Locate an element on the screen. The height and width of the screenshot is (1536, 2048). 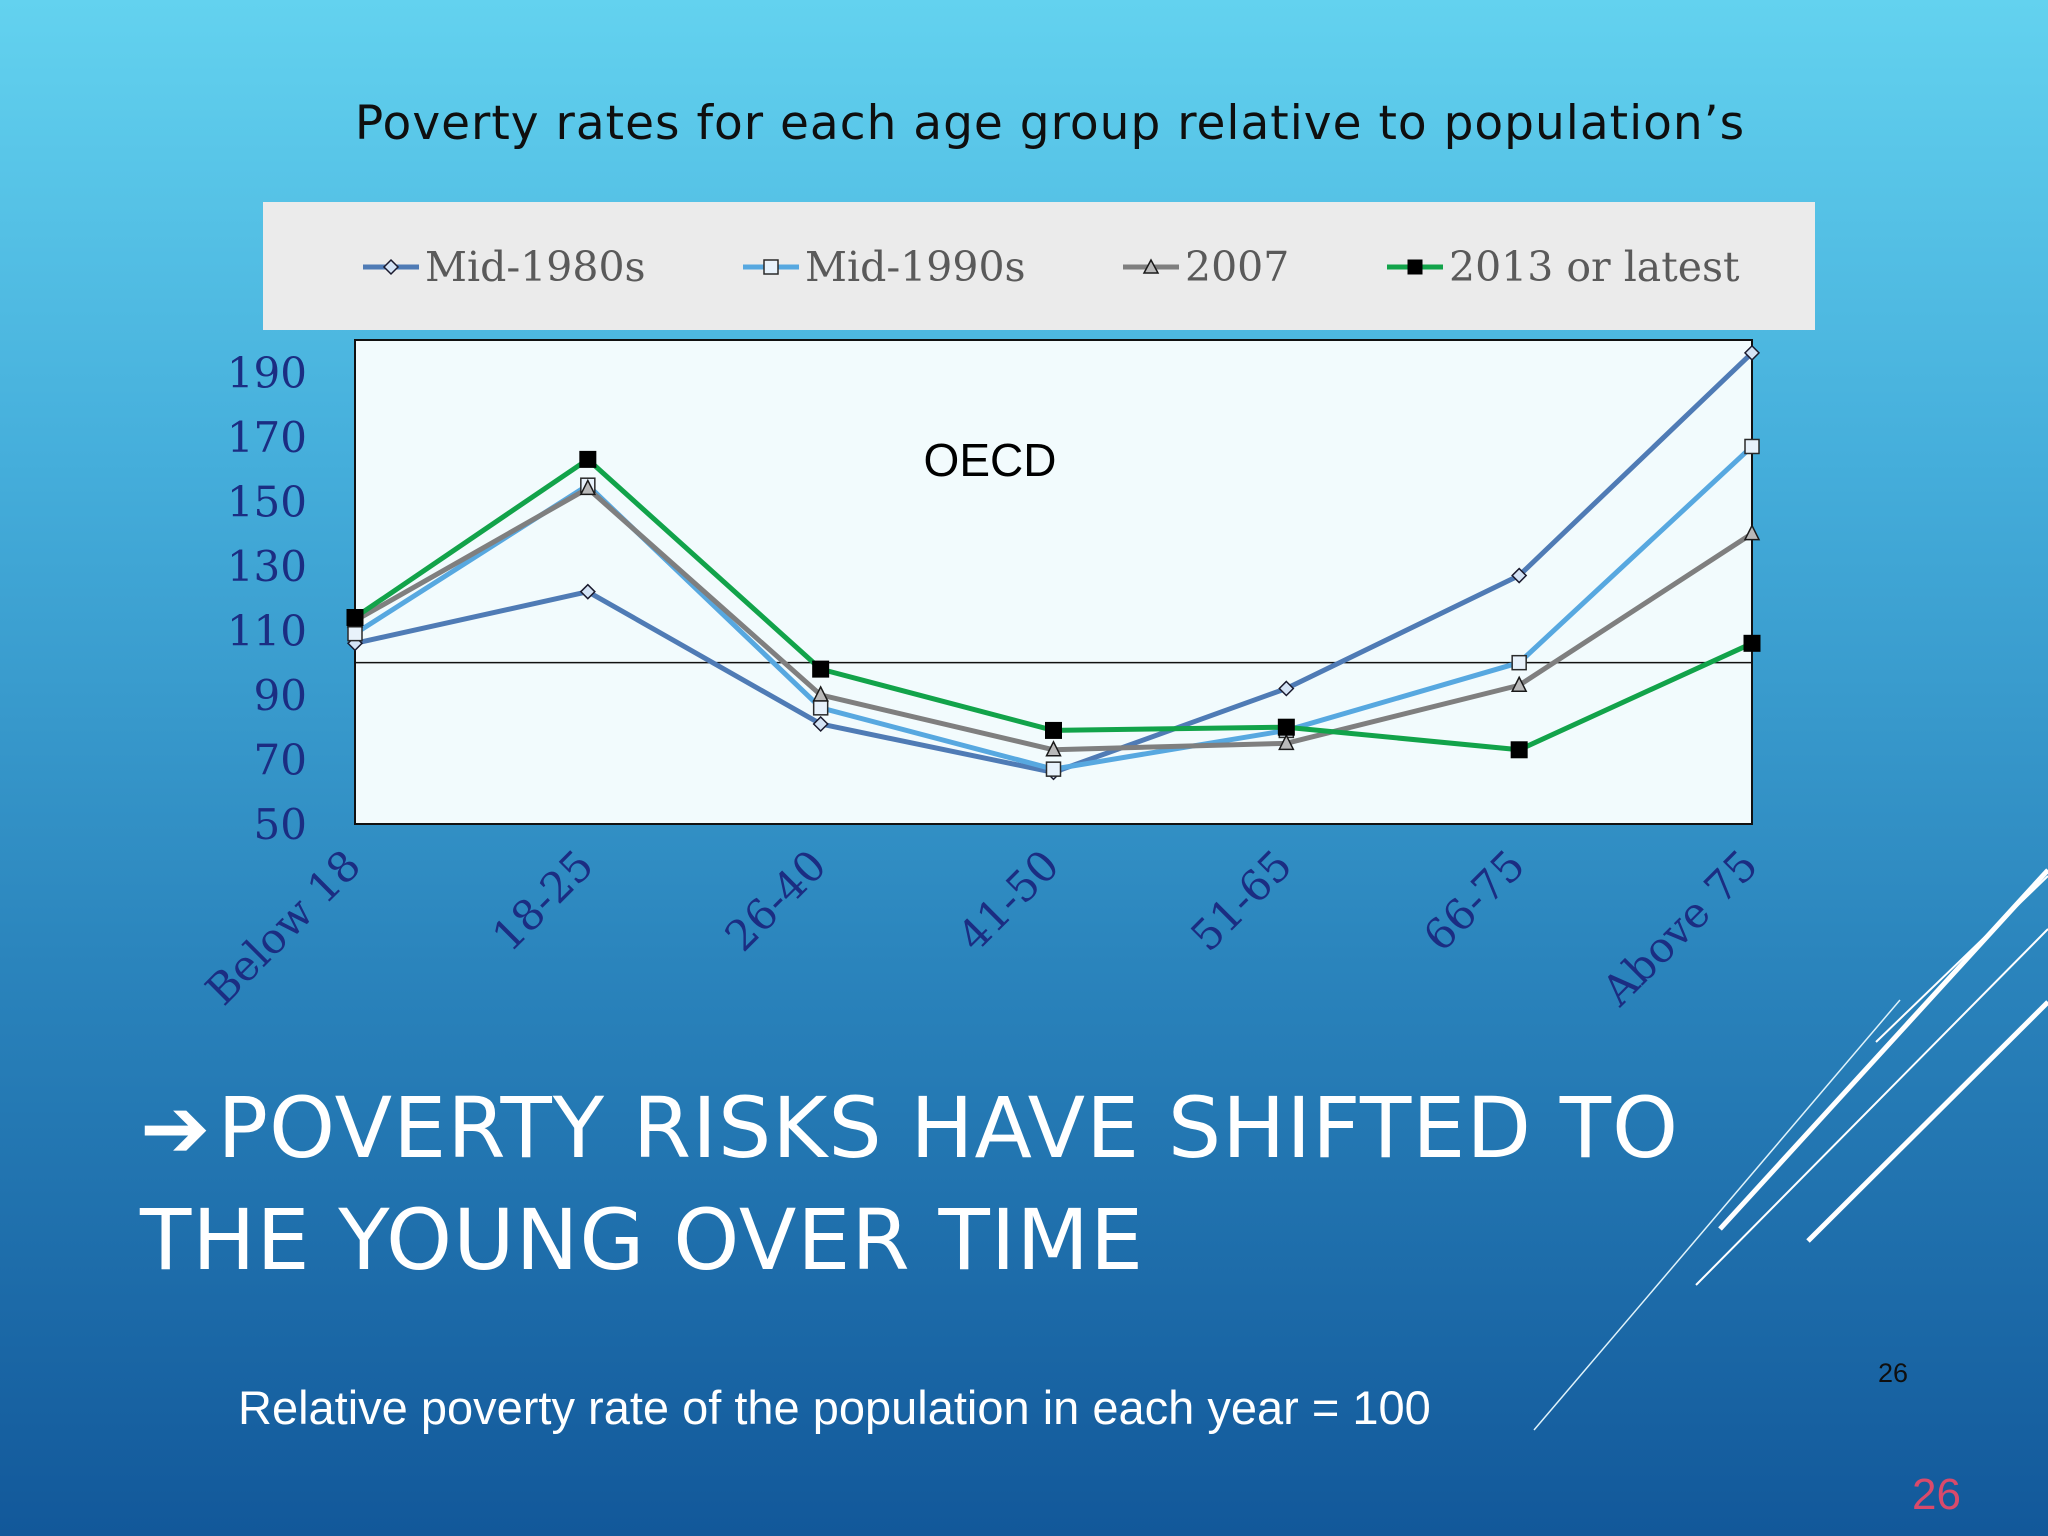
legend-label: 2013 or latest is located at coordinates (1594, 267).